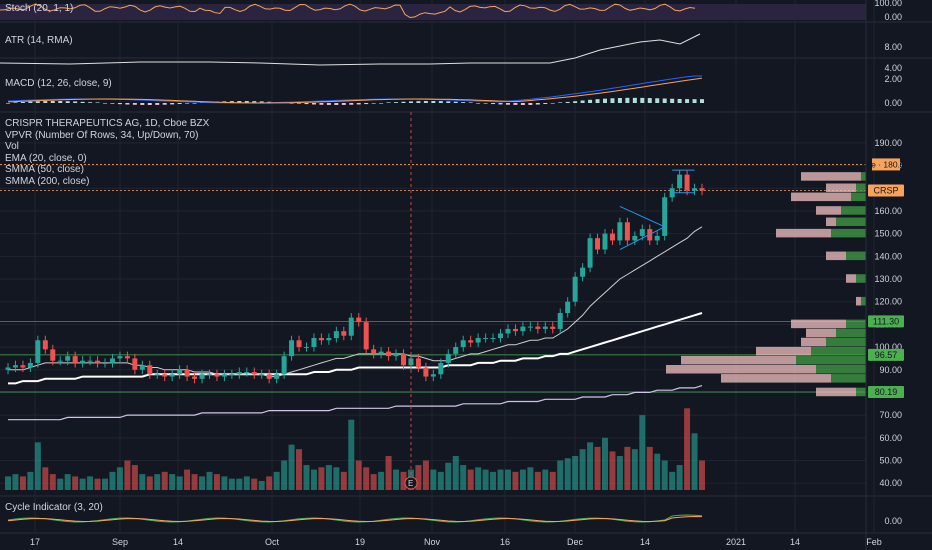 The image size is (932, 550). Describe the element at coordinates (54, 507) in the screenshot. I see `cycle-label: Cycle Indicator (3, 20)` at that location.